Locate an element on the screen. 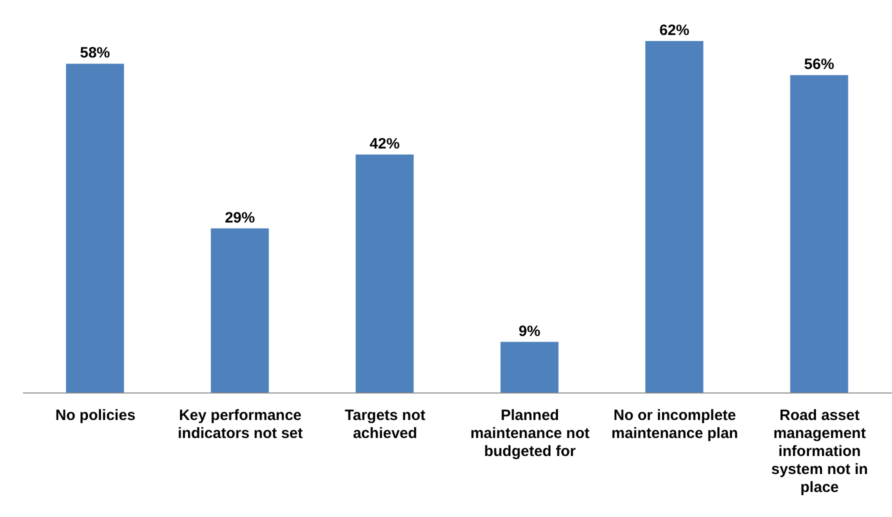  x-tick-label: Targets not achieved is located at coordinates (385, 424).